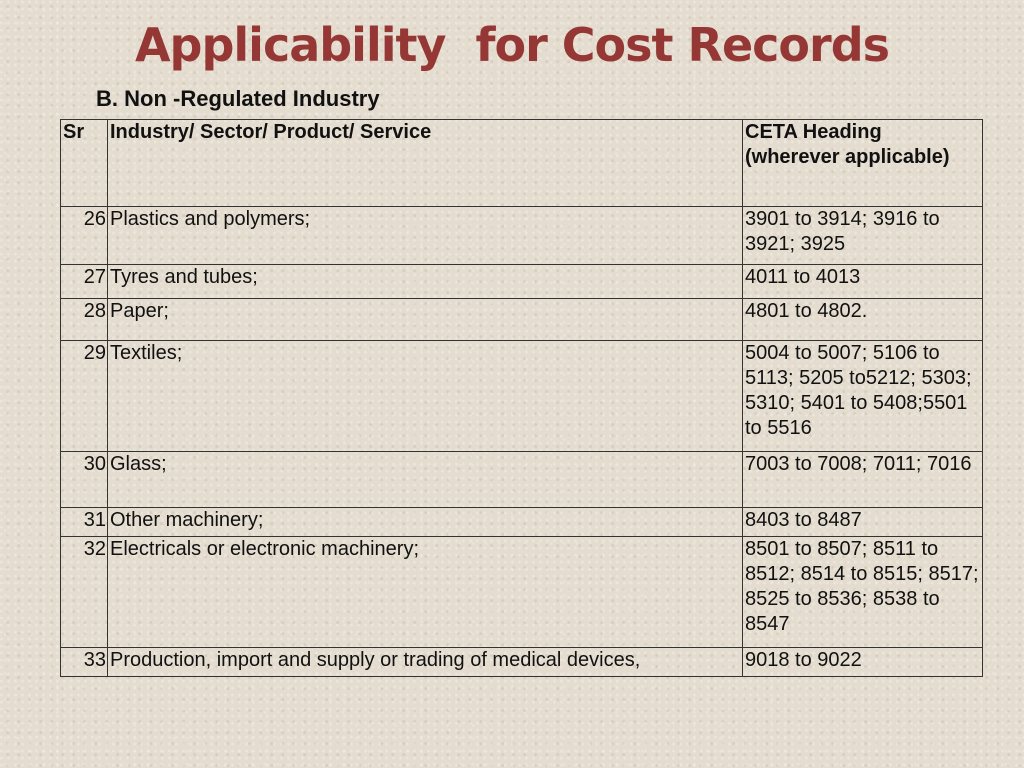 The width and height of the screenshot is (1024, 768). I want to click on row-sr: 26, so click(84, 235).